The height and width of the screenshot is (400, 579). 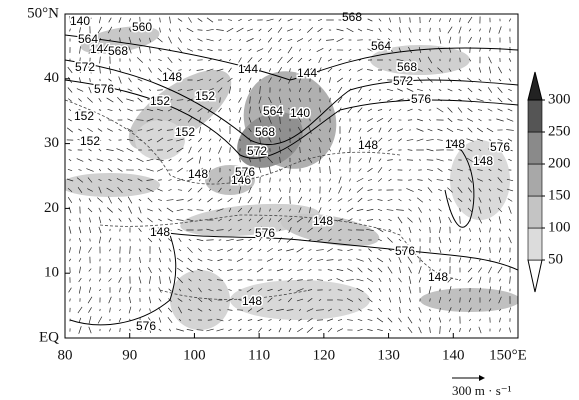 What do you see at coordinates (535, 212) in the screenshot?
I see `colorbar-band` at bounding box center [535, 212].